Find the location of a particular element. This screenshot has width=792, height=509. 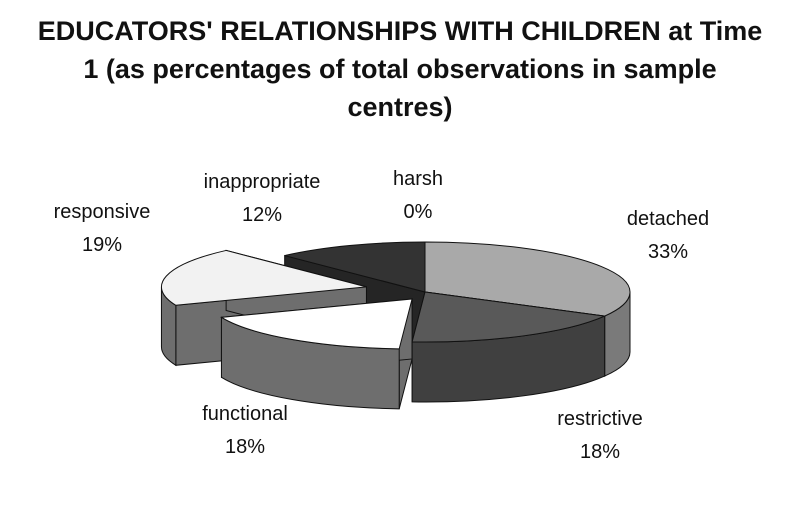

slice-label: detached is located at coordinates (668, 219).